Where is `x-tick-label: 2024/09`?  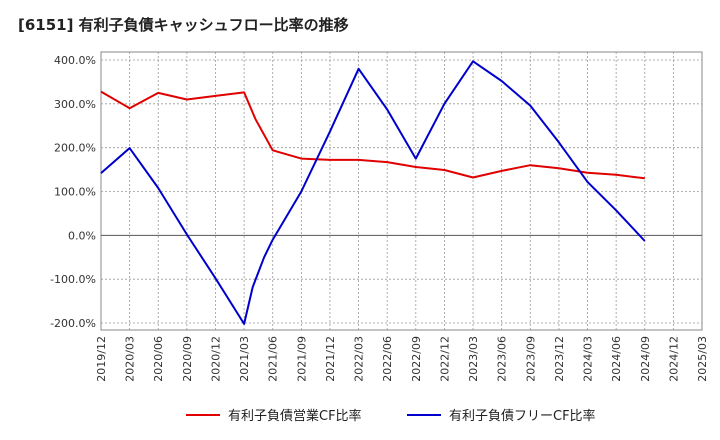 x-tick-label: 2024/09 is located at coordinates (645, 359).